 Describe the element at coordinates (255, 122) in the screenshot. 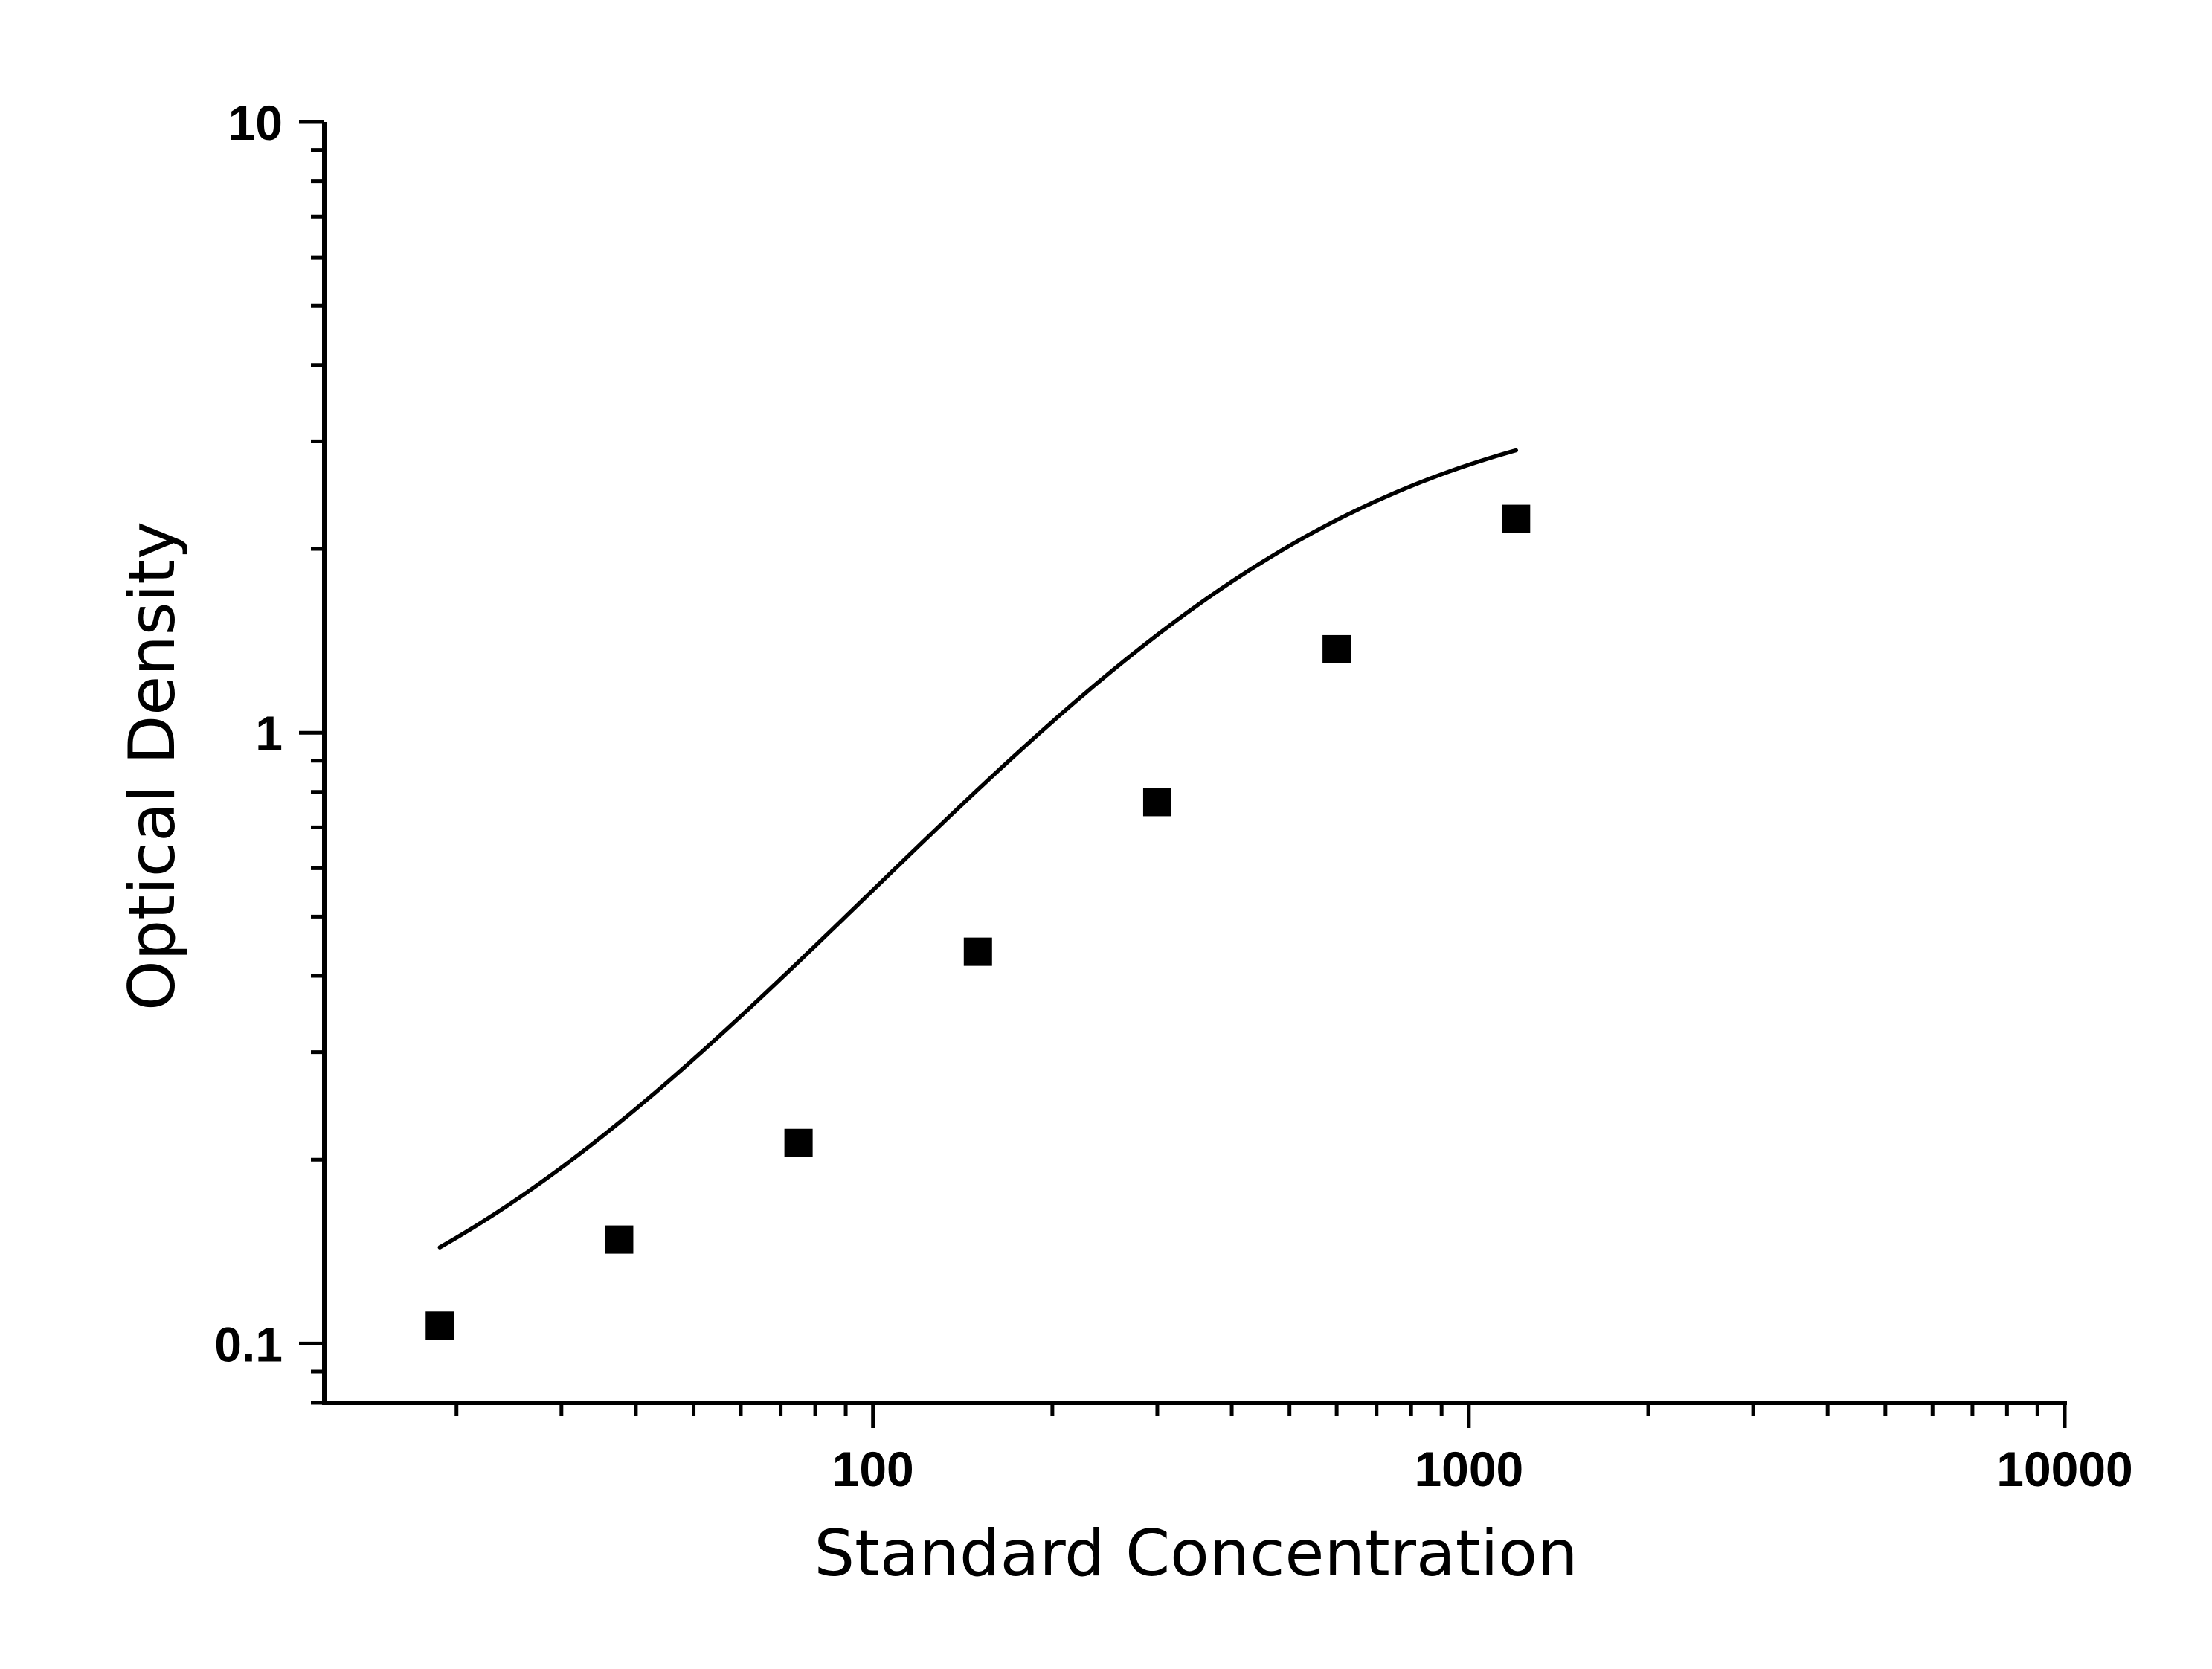

I see `y-tick-label: 10` at that location.